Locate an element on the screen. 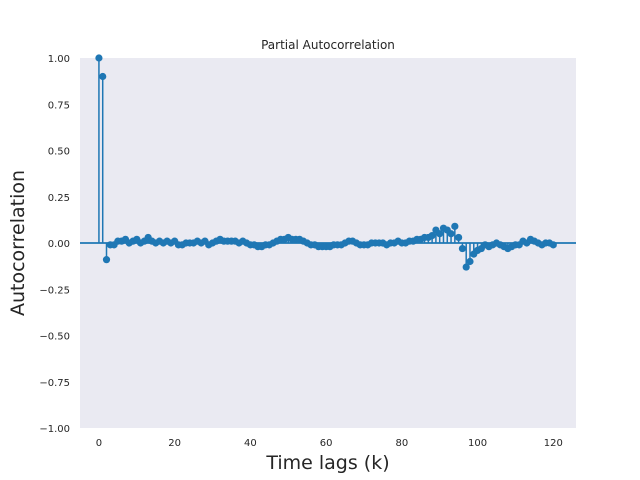  x-tick-label: 40 is located at coordinates (250, 443).